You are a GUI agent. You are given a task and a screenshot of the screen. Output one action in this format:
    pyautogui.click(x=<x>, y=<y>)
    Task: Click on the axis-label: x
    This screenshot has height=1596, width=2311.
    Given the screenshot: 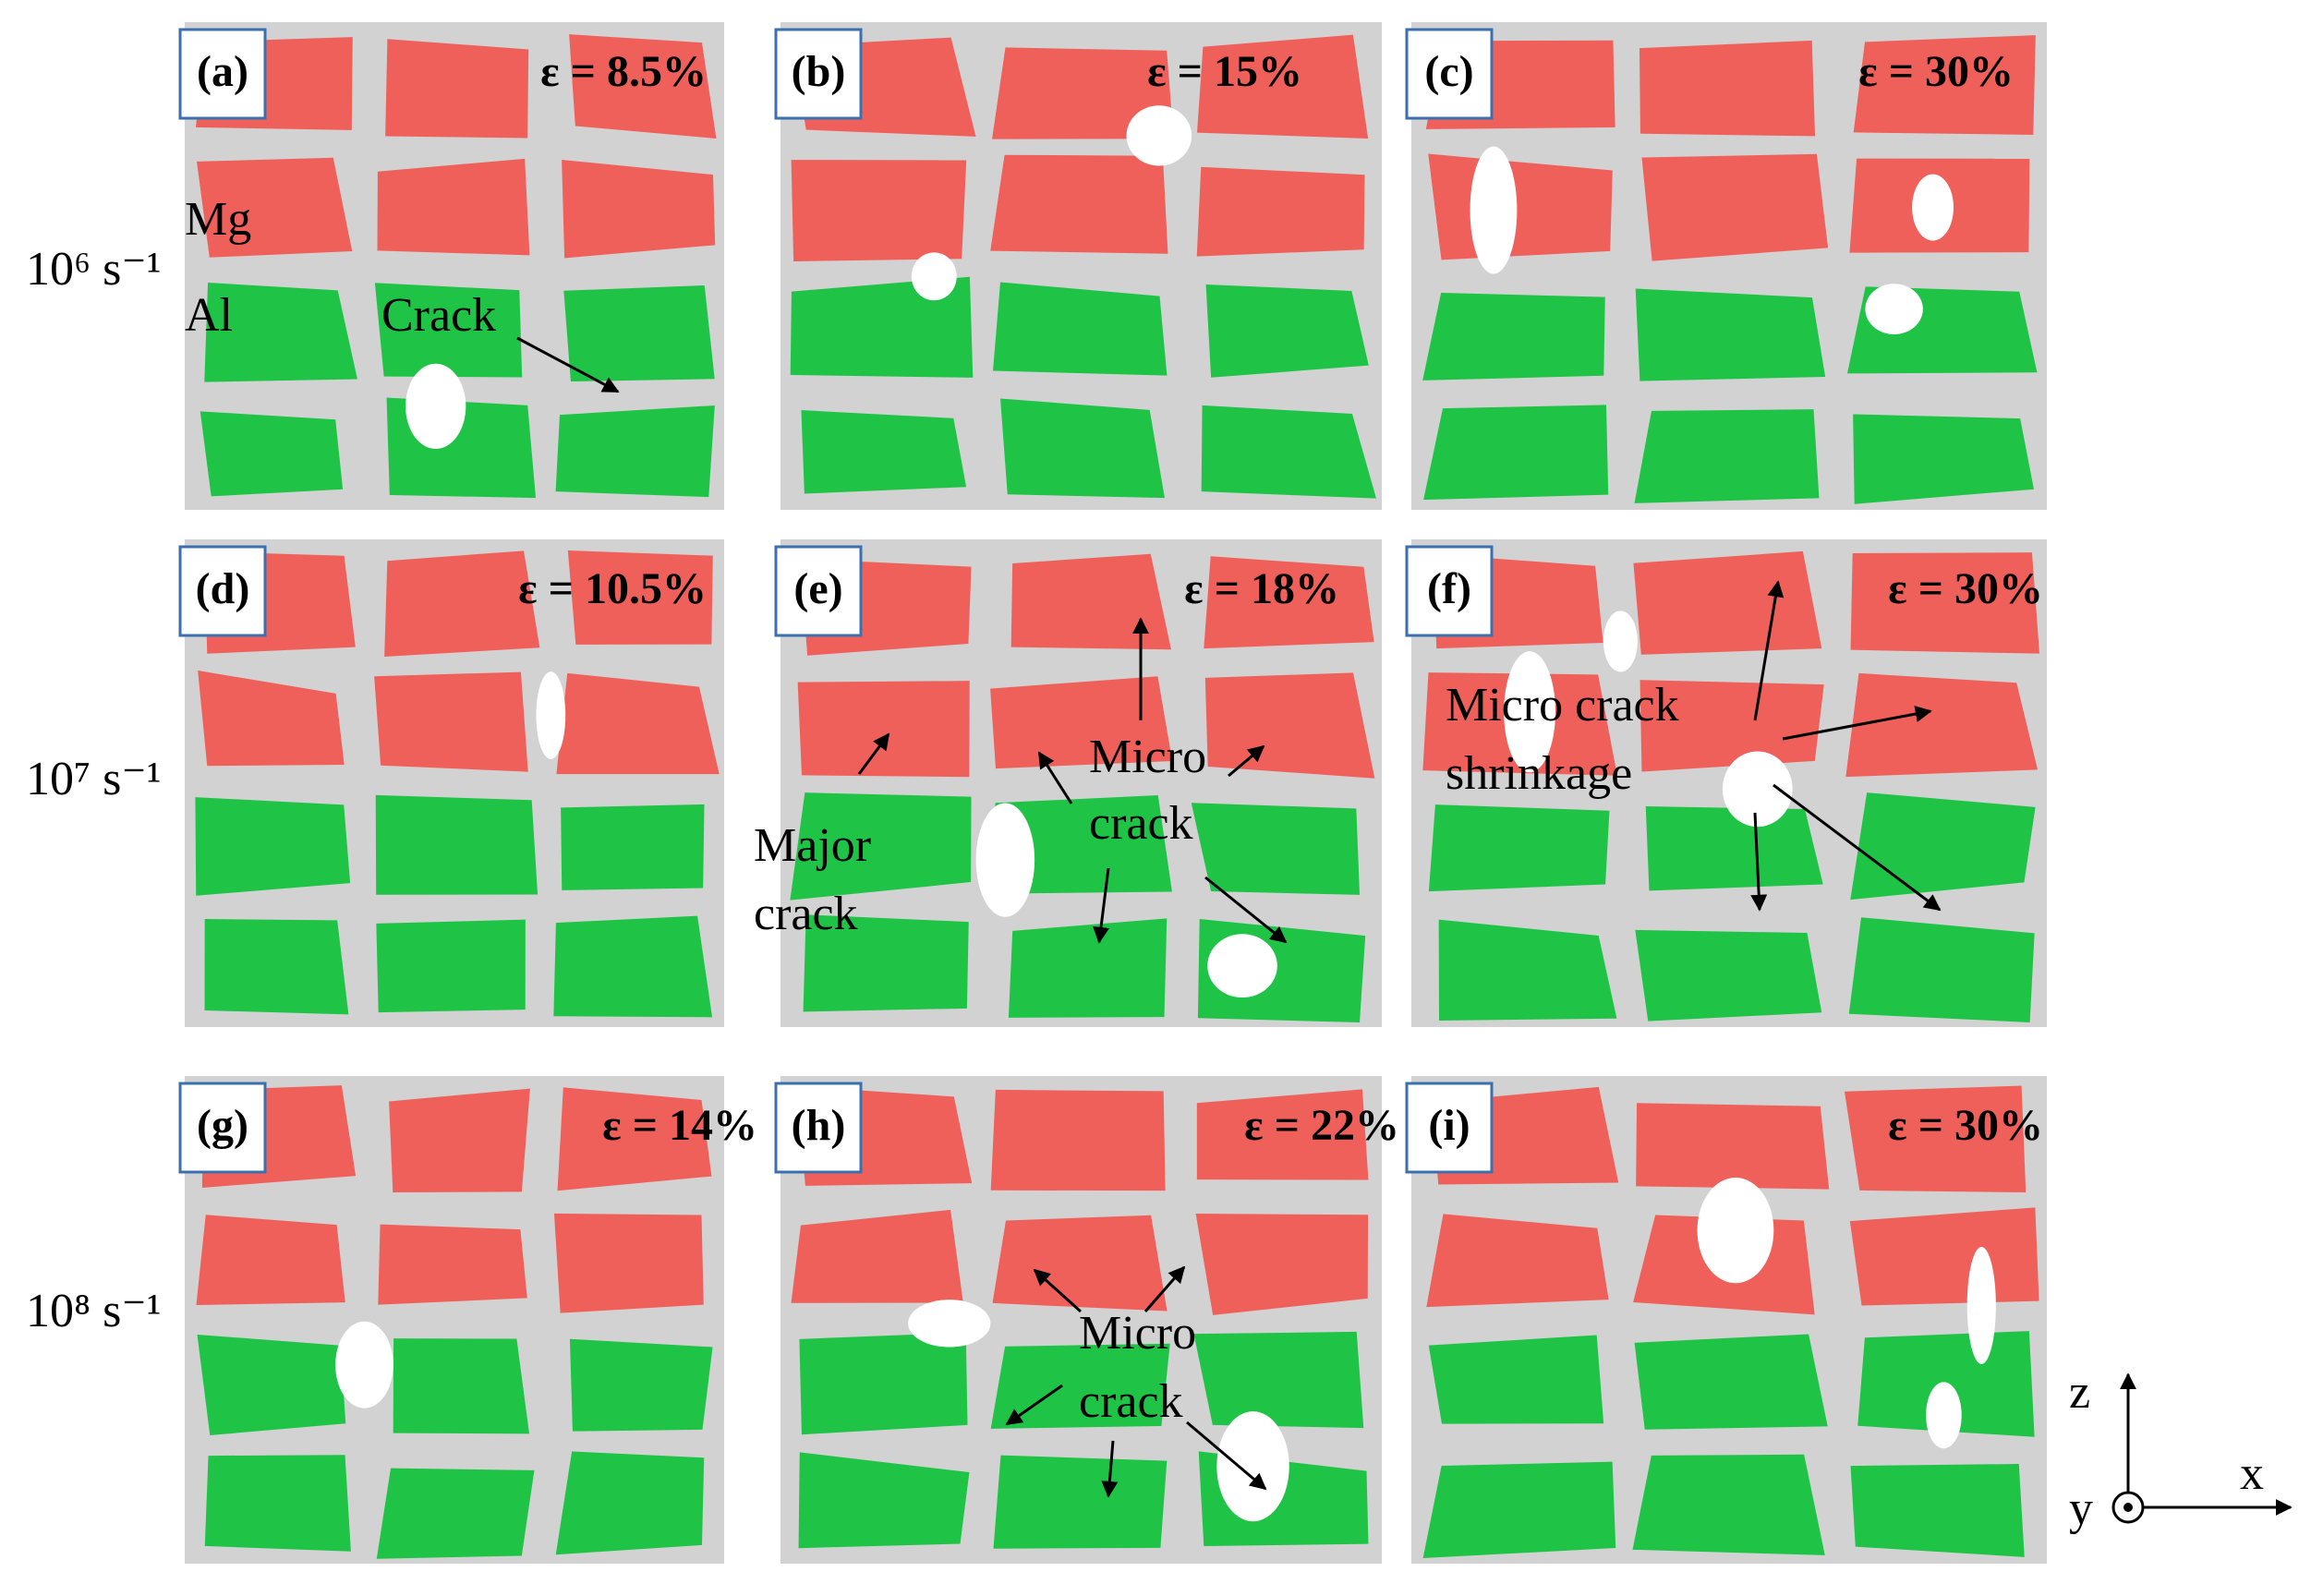 What is the action you would take?
    pyautogui.click(x=2252, y=1473)
    